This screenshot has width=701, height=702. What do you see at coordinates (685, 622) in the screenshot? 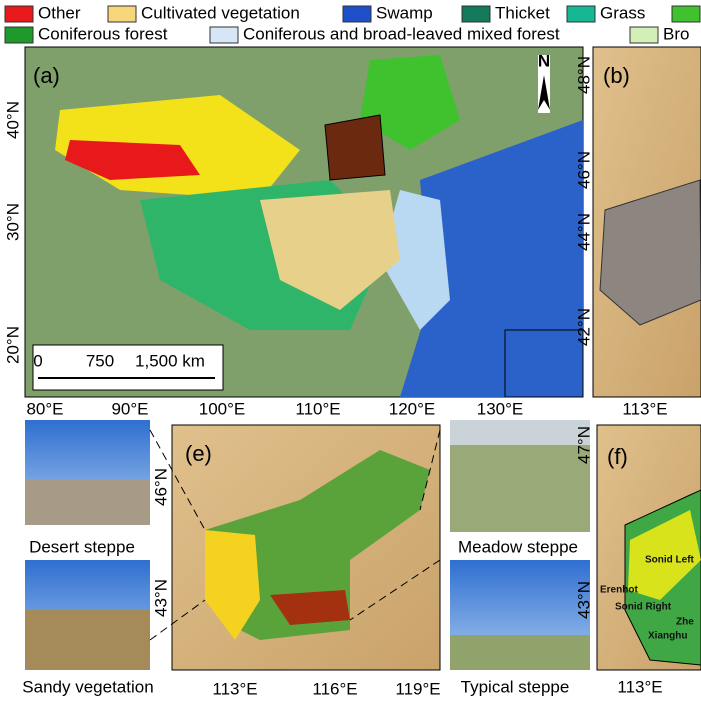
I see `place-label: Zhe` at bounding box center [685, 622].